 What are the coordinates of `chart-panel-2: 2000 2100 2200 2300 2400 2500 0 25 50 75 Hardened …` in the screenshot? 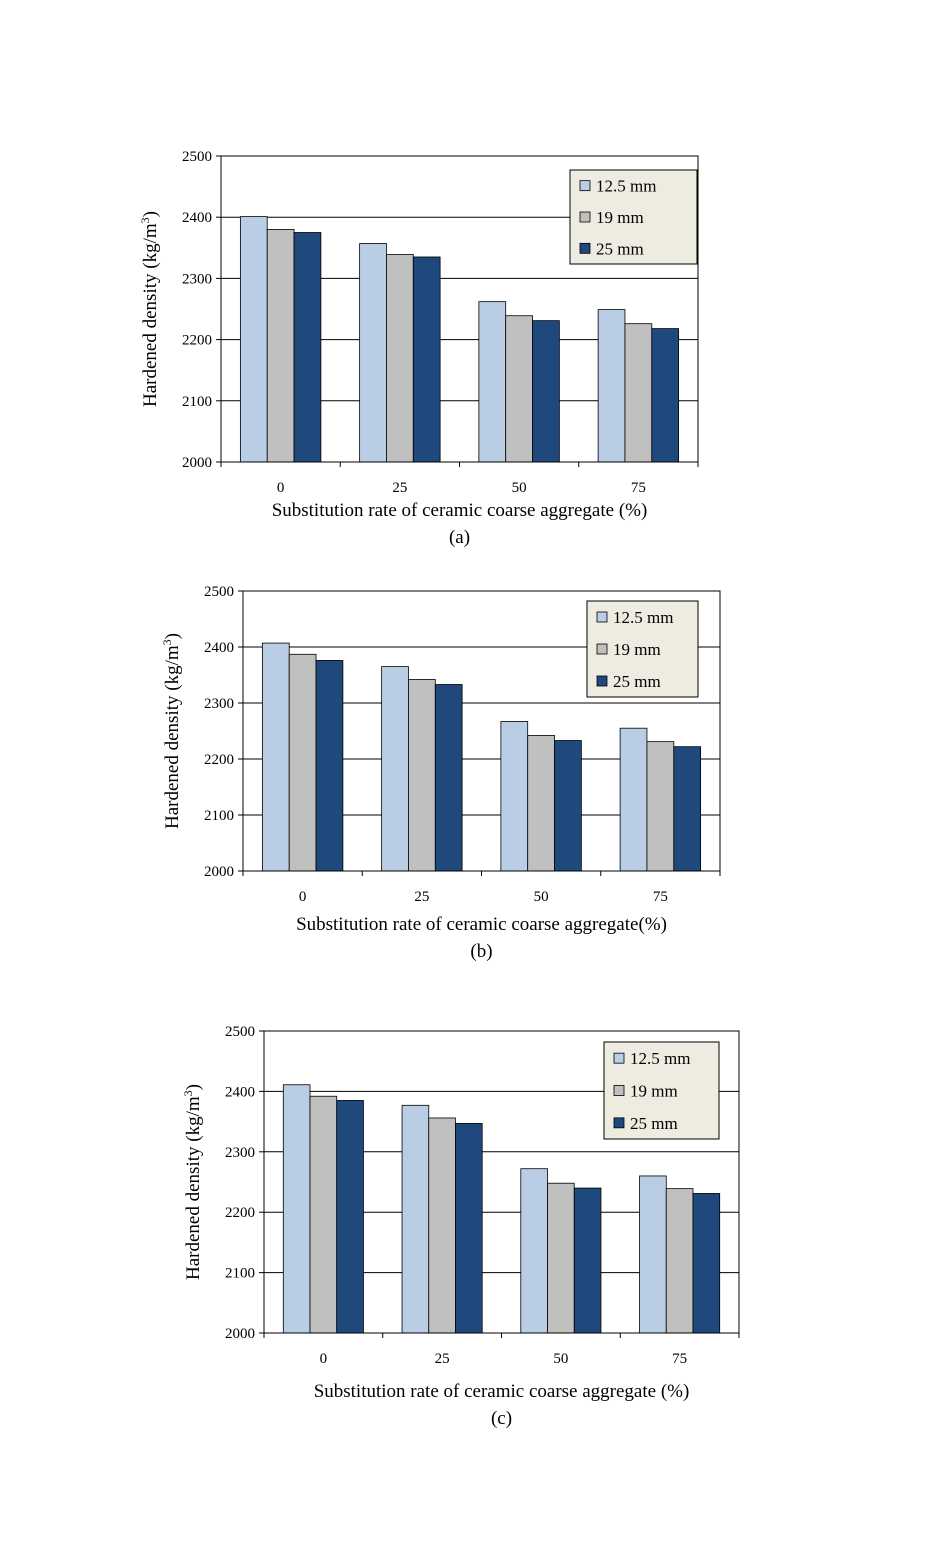 It's located at (440, 773).